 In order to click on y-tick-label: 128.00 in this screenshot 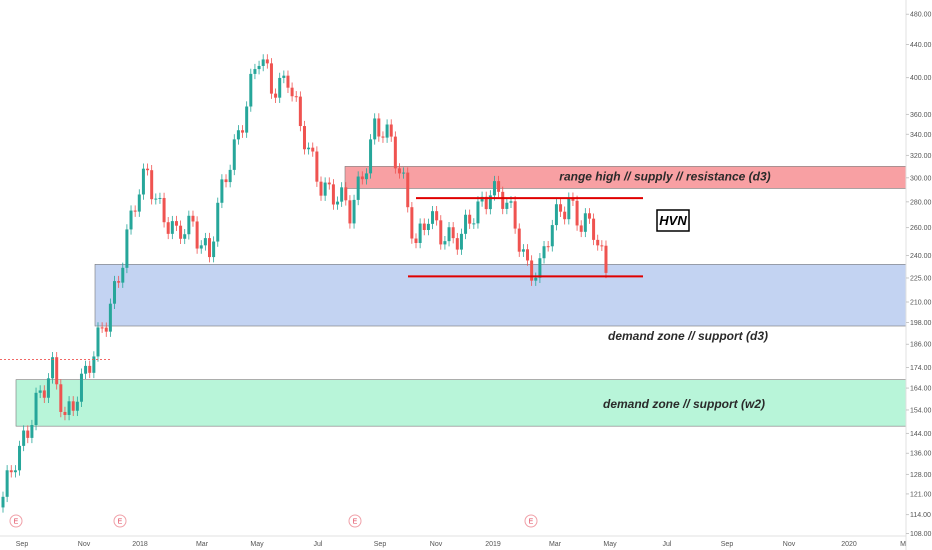, I will do `click(921, 475)`.